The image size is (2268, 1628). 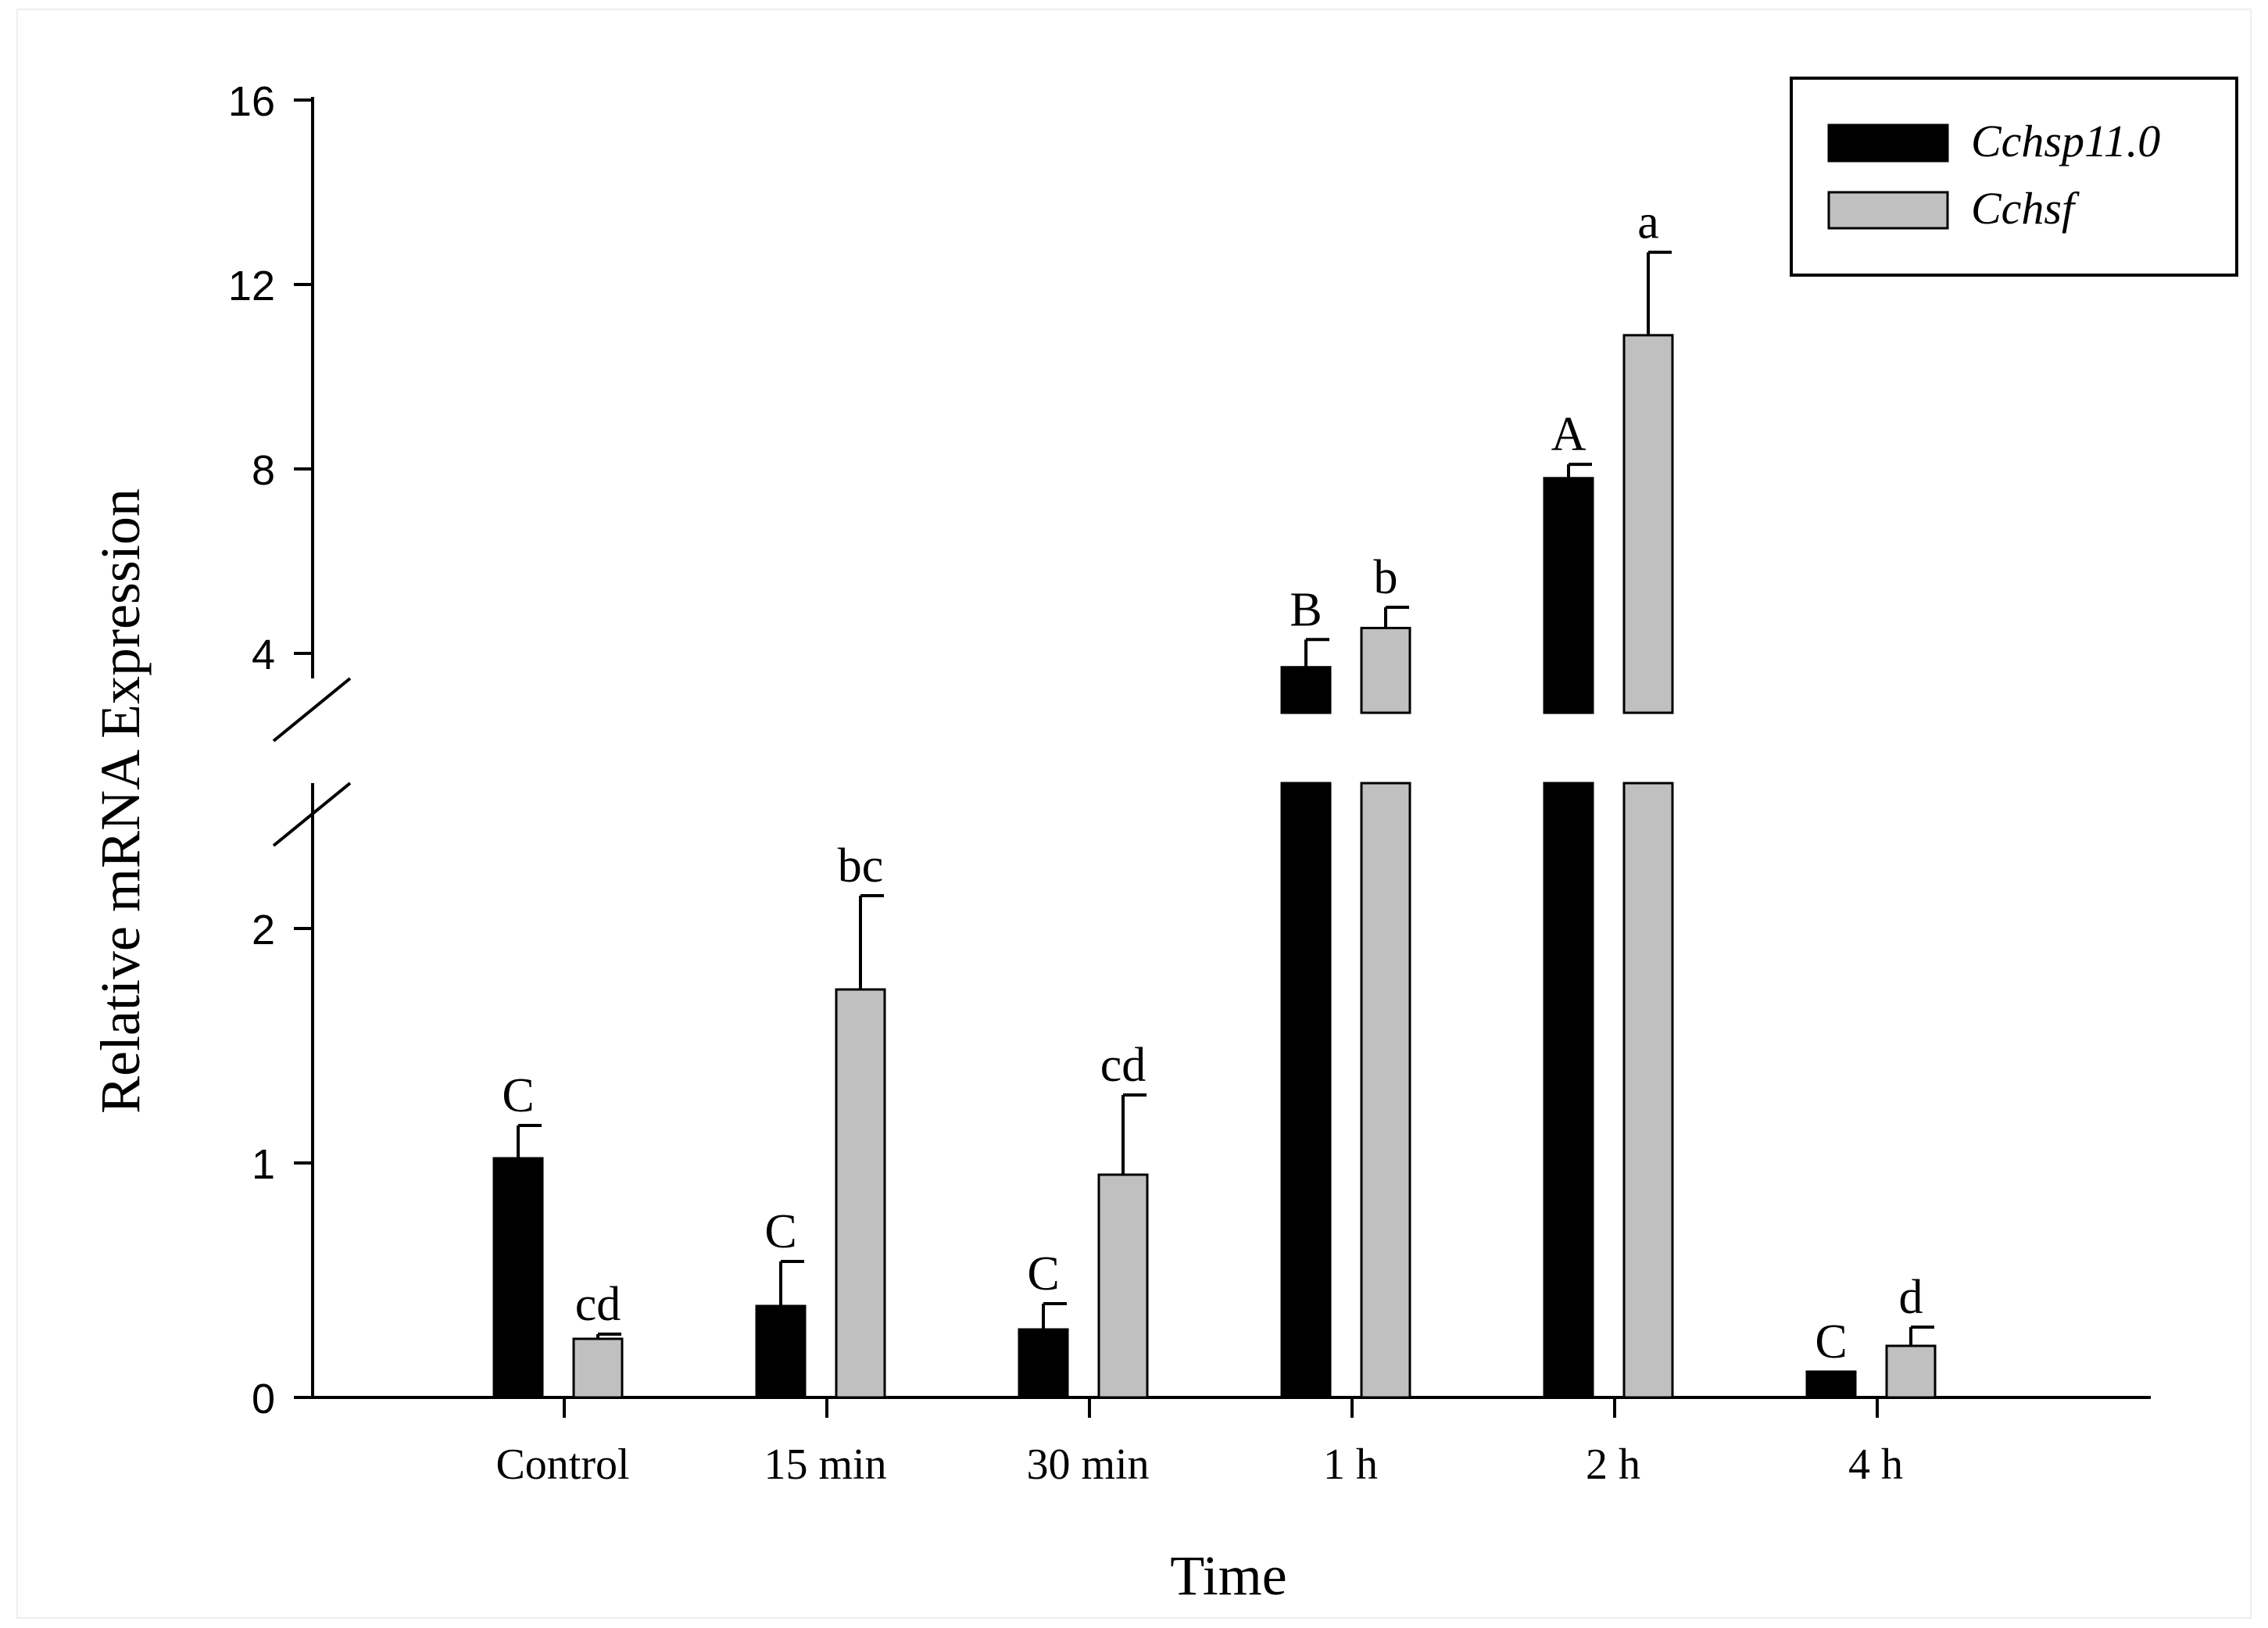 What do you see at coordinates (1876, 1464) in the screenshot?
I see `x-tick-label: 4 h` at bounding box center [1876, 1464].